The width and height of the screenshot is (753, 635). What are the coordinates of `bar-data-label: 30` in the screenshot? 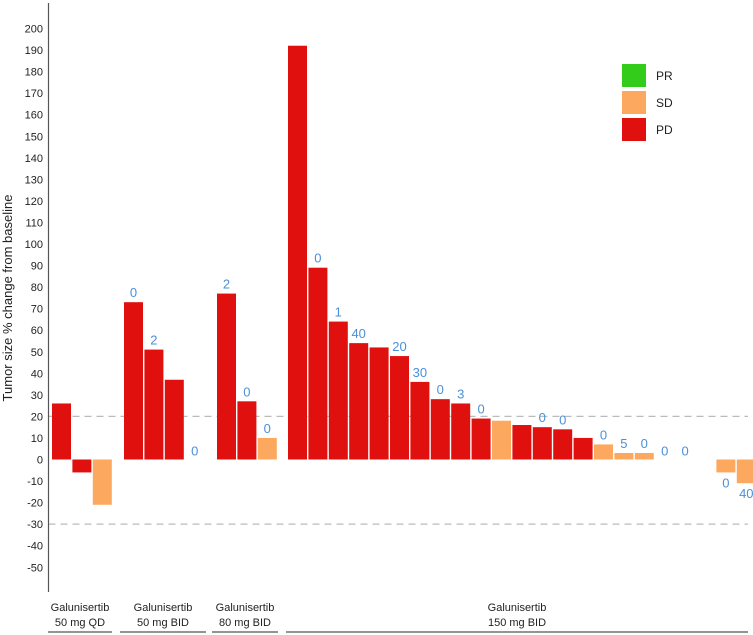 It's located at (420, 372).